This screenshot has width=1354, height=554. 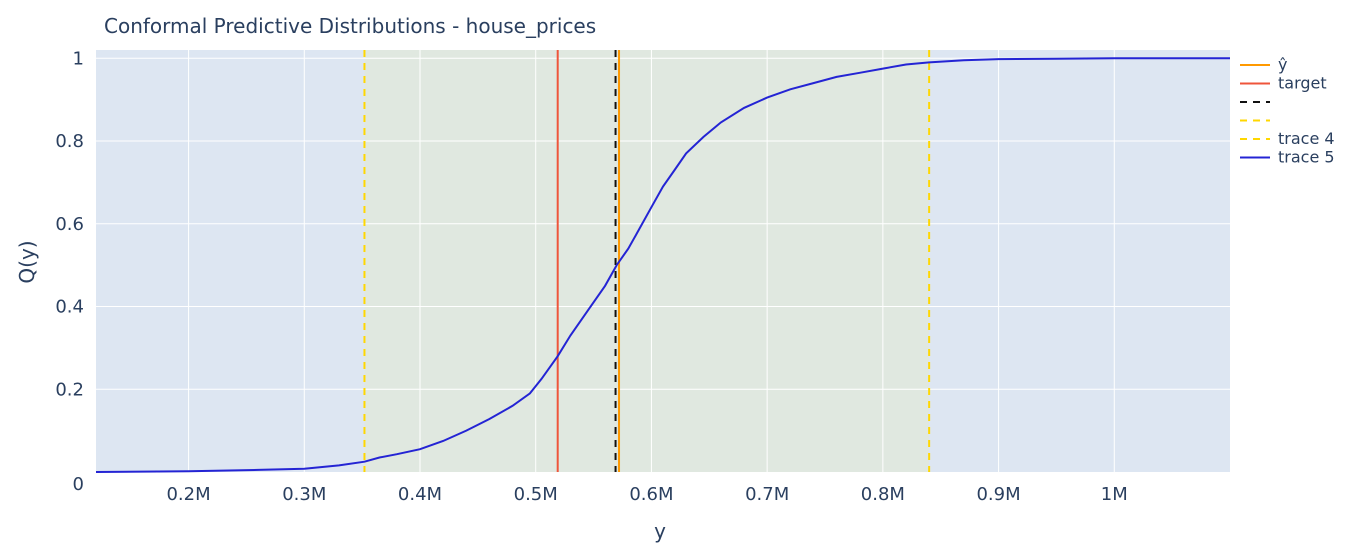 I want to click on x-tick-label: 0.8M, so click(x=883, y=494).